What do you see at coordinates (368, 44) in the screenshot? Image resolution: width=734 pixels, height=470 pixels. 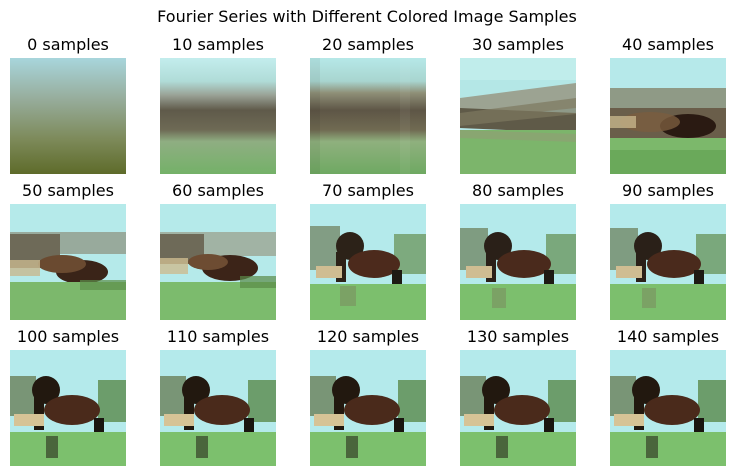 I see `panel-title: 20 samples` at bounding box center [368, 44].